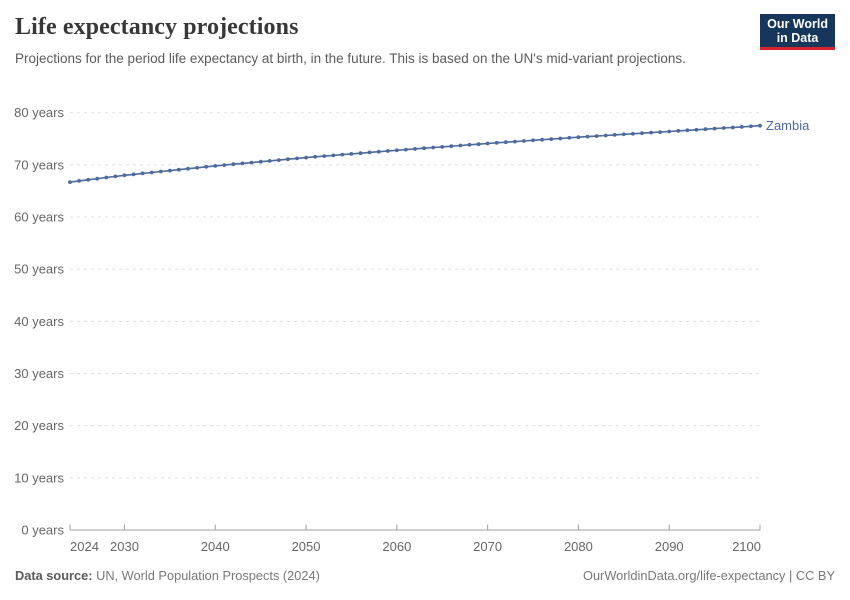  Describe the element at coordinates (487, 546) in the screenshot. I see `x-tick-label: 2070` at that location.